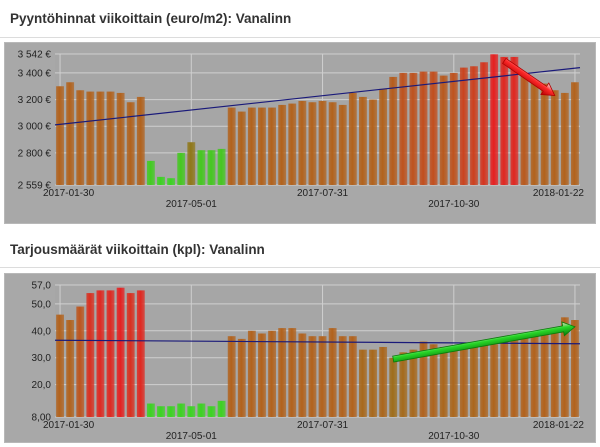 The width and height of the screenshot is (600, 447). Describe the element at coordinates (42, 304) in the screenshot. I see `y-tick-label: 50,0` at that location.